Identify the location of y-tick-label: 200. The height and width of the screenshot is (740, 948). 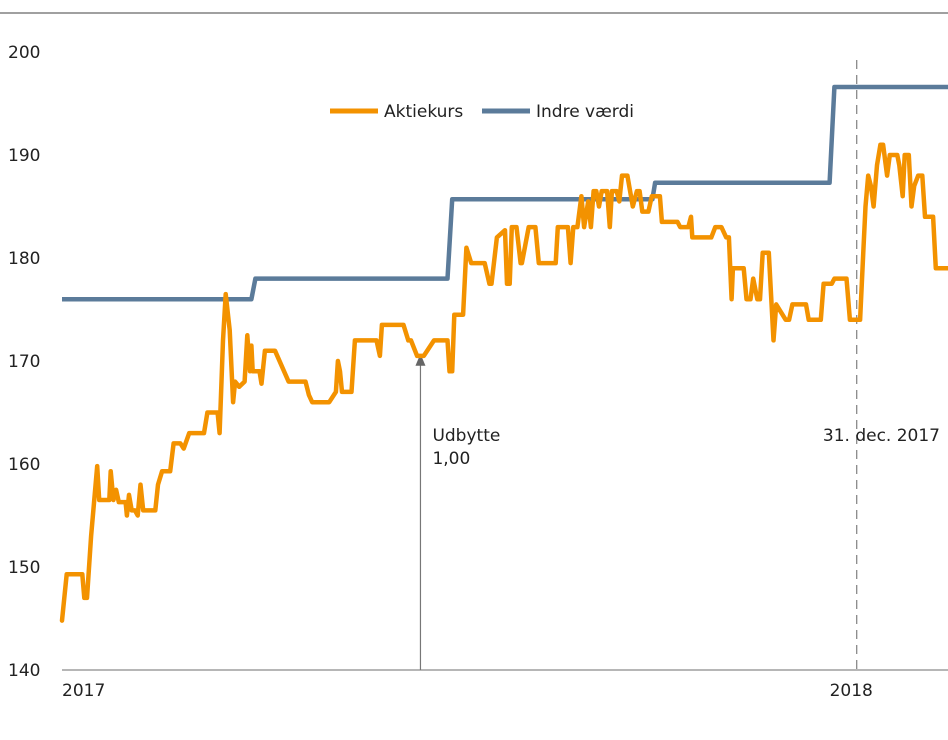
(24, 53).